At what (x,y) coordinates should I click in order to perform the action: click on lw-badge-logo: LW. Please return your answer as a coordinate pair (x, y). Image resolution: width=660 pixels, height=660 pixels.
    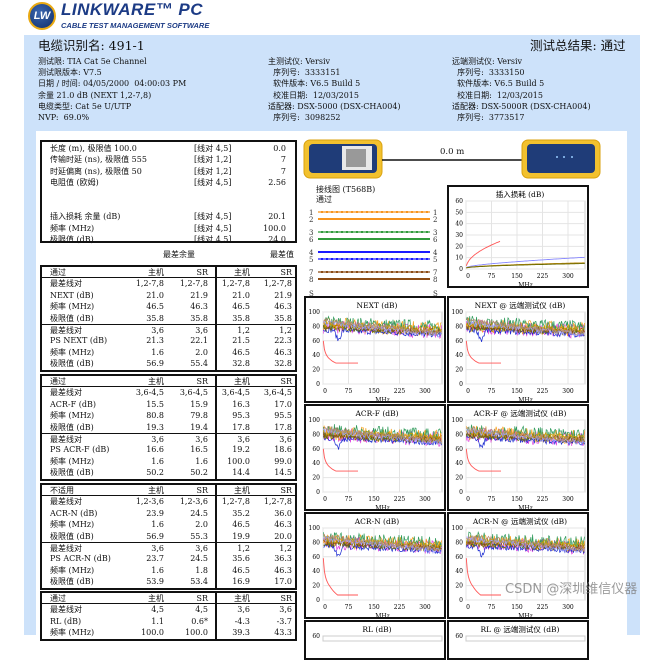
    Looking at the image, I should click on (42, 16).